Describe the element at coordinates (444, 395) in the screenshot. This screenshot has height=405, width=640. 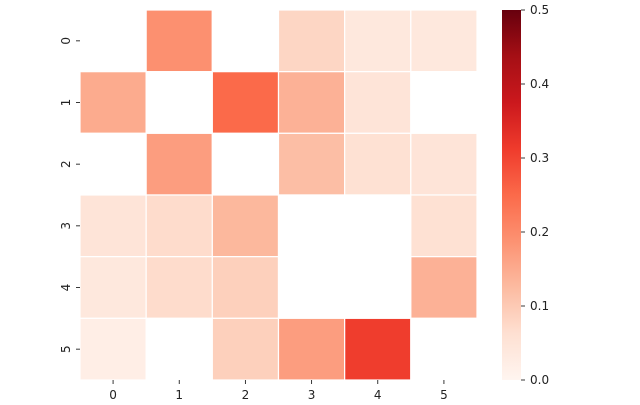
I see `x-tick-label: 5` at that location.